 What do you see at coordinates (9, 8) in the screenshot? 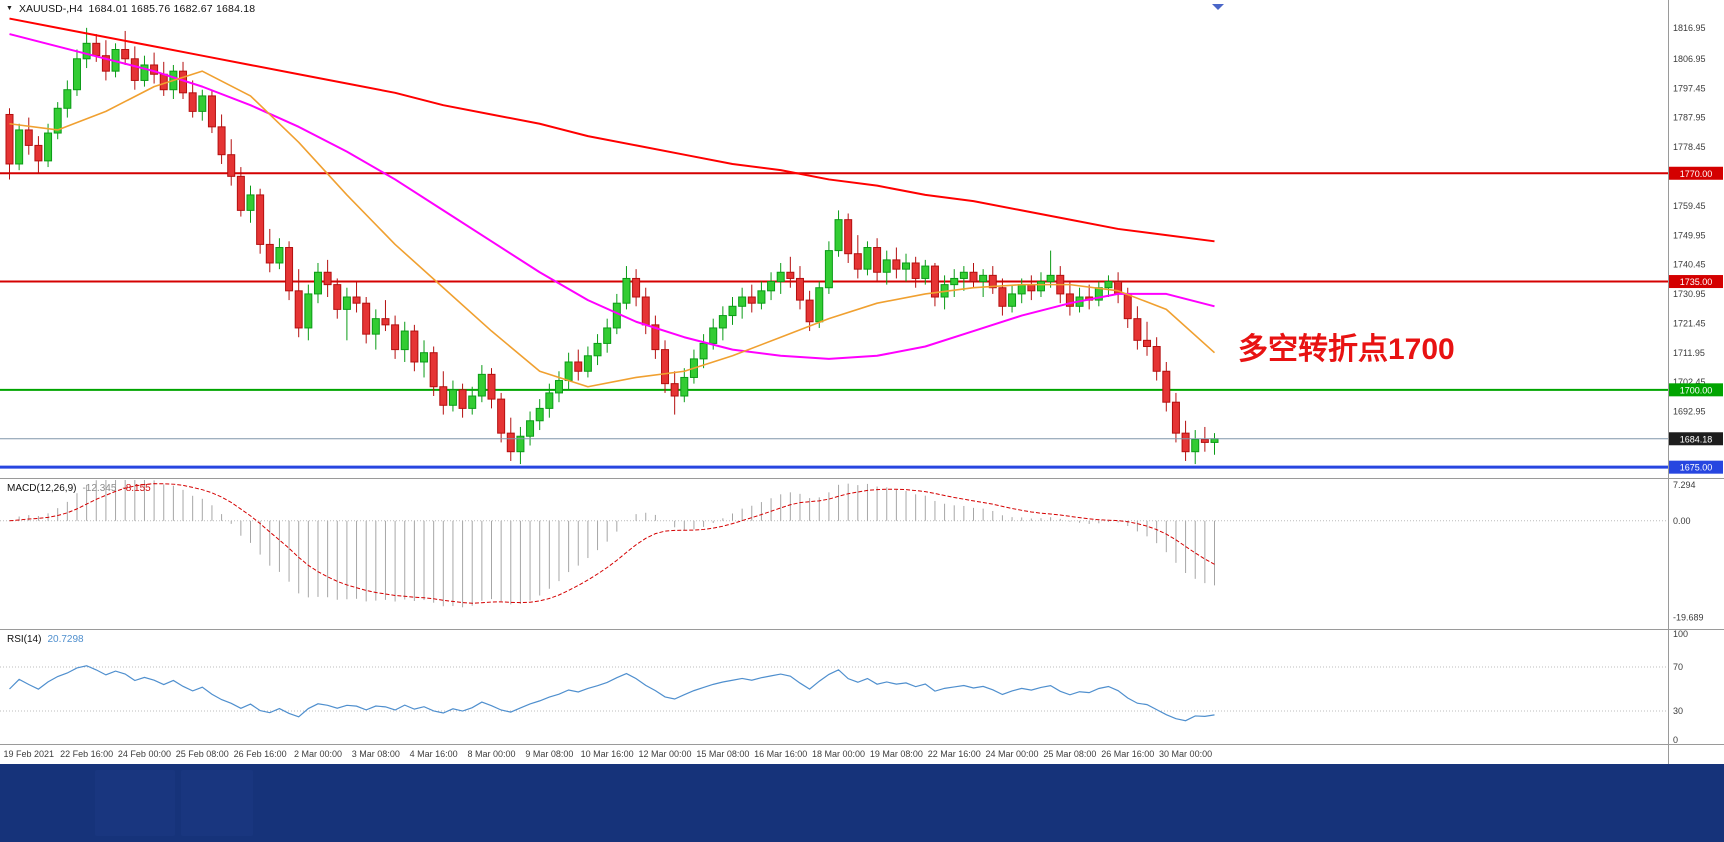
I see `symbol-dropdown-icon: ▼` at bounding box center [9, 8].